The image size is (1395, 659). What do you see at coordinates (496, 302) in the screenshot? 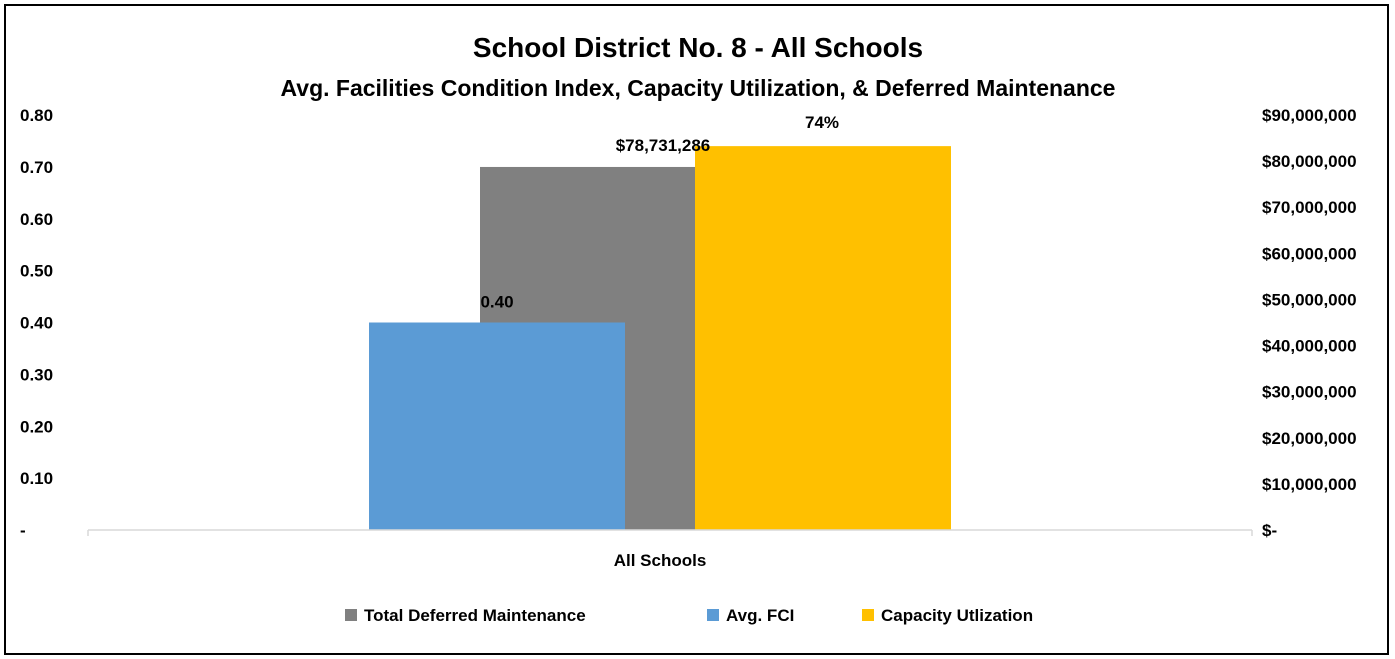
I see `data-label-avg-fci: 0.40` at bounding box center [496, 302].